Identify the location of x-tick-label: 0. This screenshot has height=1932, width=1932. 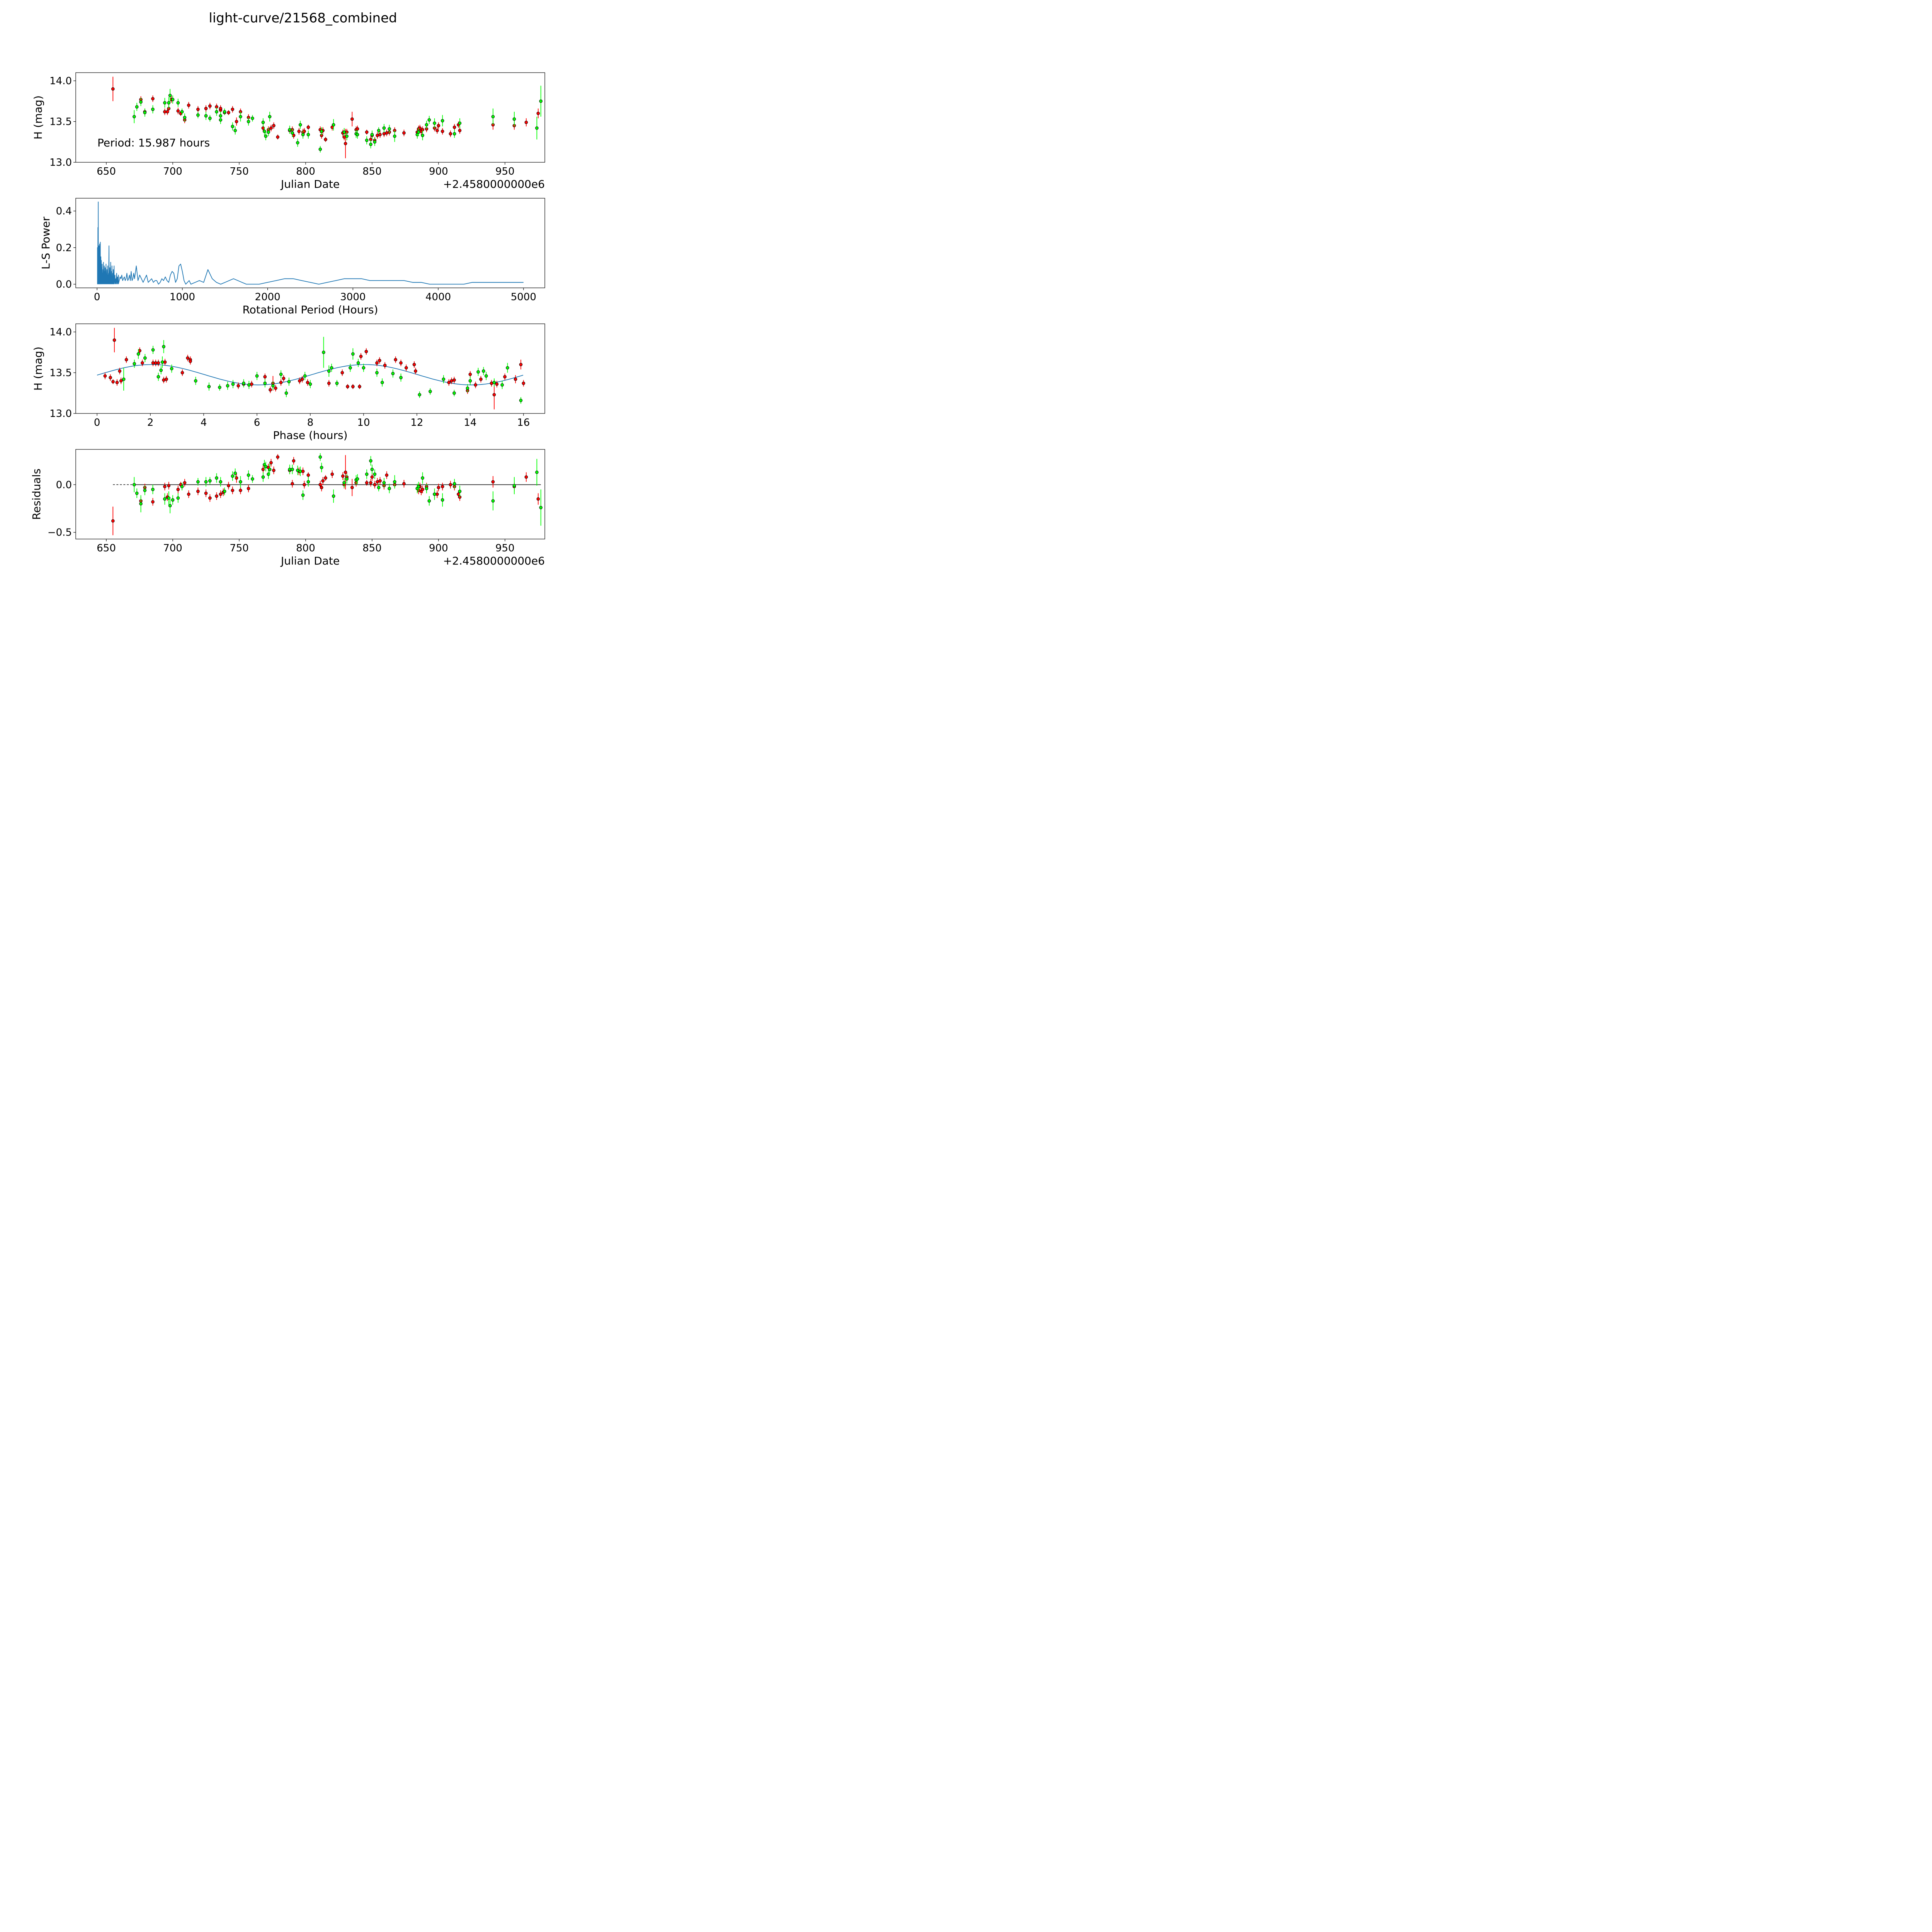
(97, 297).